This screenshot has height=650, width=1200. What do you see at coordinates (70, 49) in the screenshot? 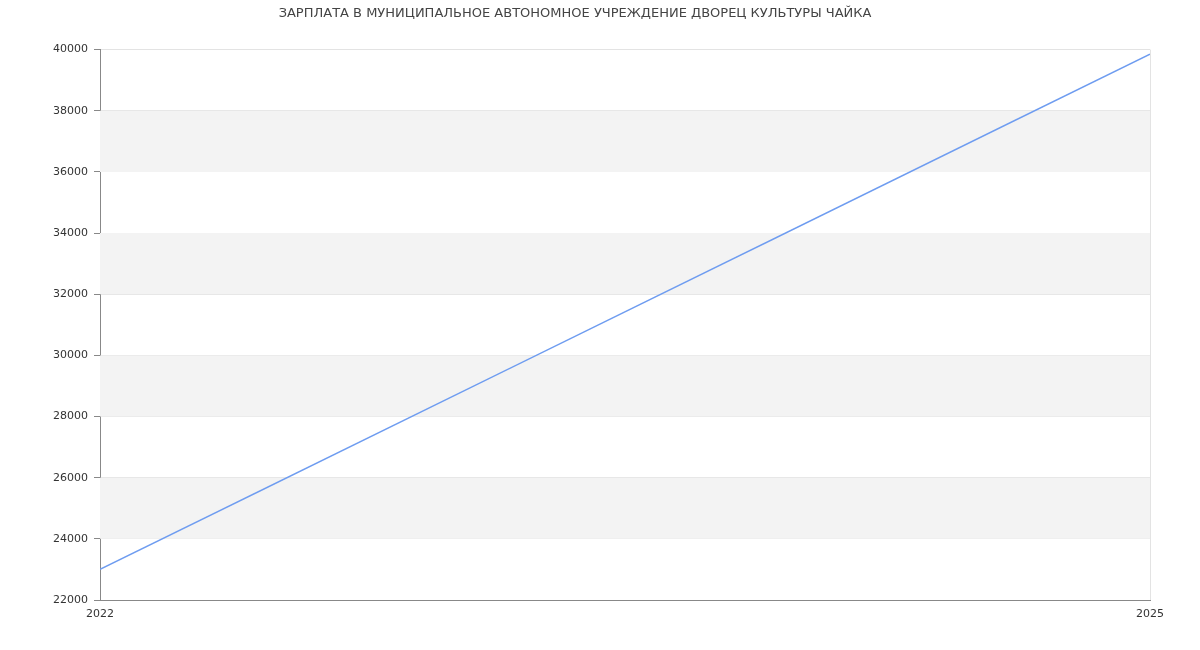
I see `y-tick-label: 40000` at bounding box center [70, 49].